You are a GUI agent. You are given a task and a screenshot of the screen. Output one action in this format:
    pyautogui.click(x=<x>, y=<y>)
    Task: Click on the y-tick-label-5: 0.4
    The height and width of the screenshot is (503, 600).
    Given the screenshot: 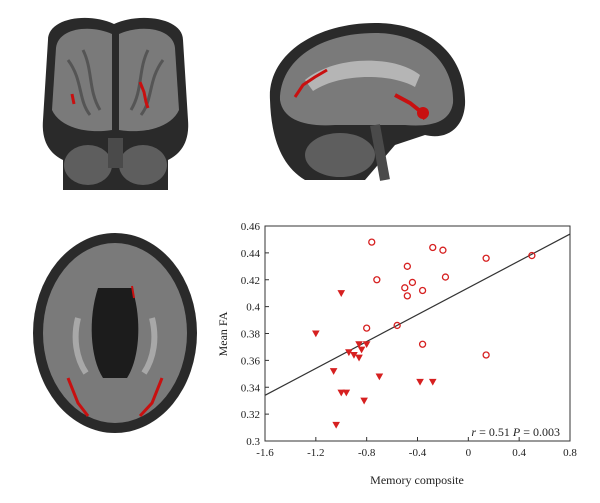 What is the action you would take?
    pyautogui.click(x=253, y=308)
    